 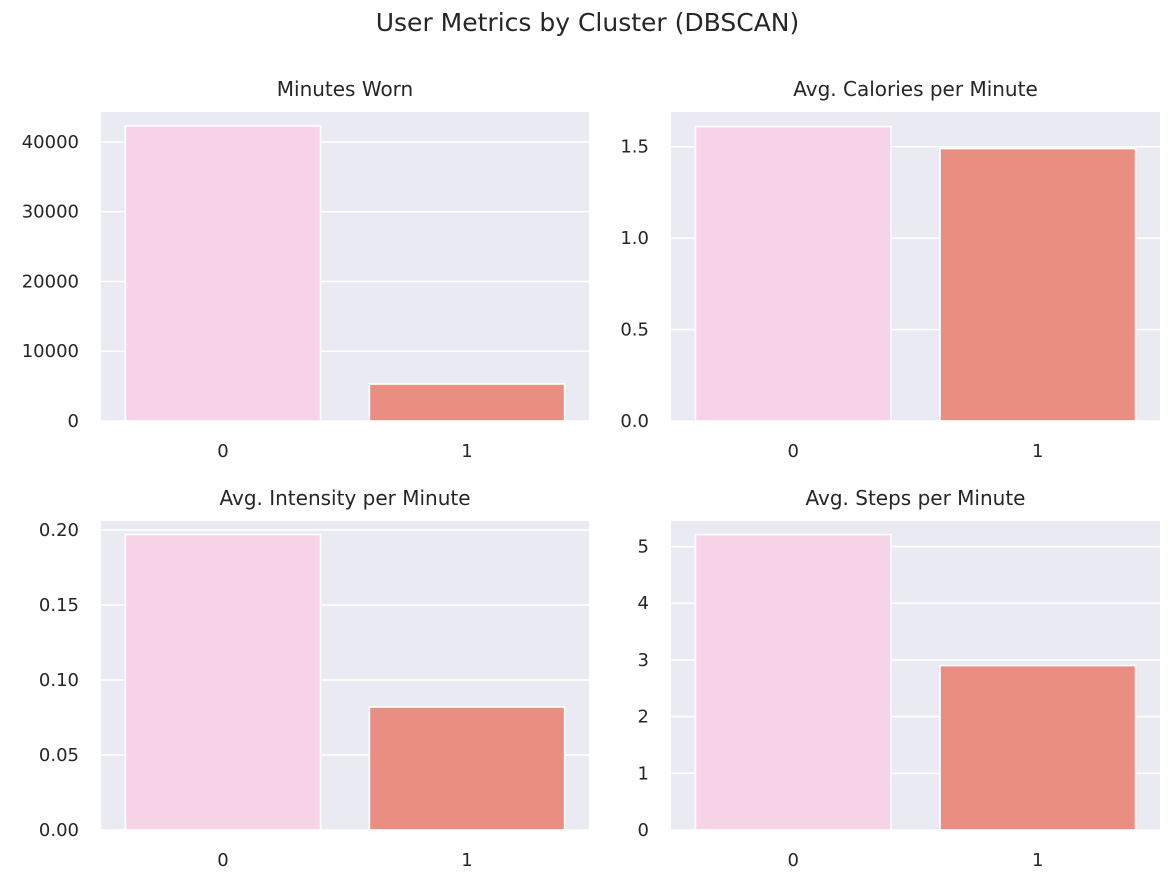 I want to click on y-tick-label: 20000, so click(x=50, y=281).